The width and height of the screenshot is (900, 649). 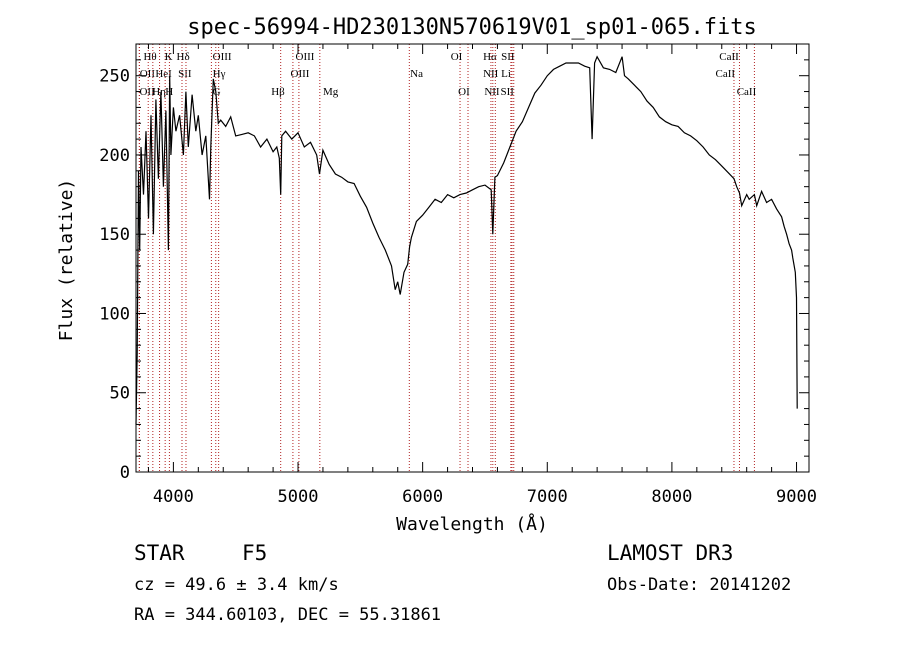 What do you see at coordinates (163, 74) in the screenshot?
I see `spectral-line-label: HeI` at bounding box center [163, 74].